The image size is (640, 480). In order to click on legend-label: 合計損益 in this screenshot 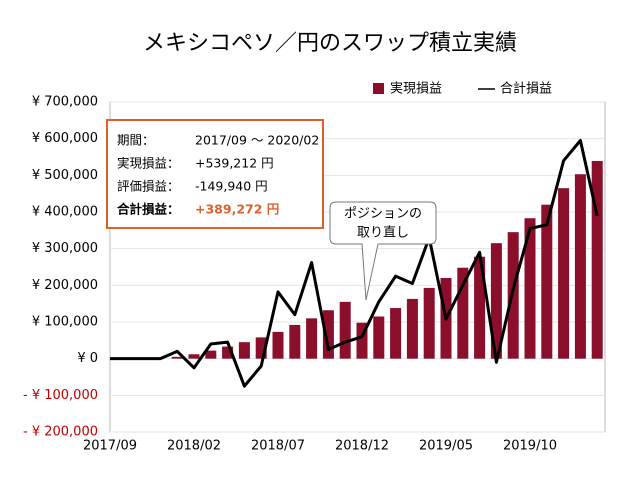, I will do `click(526, 89)`.